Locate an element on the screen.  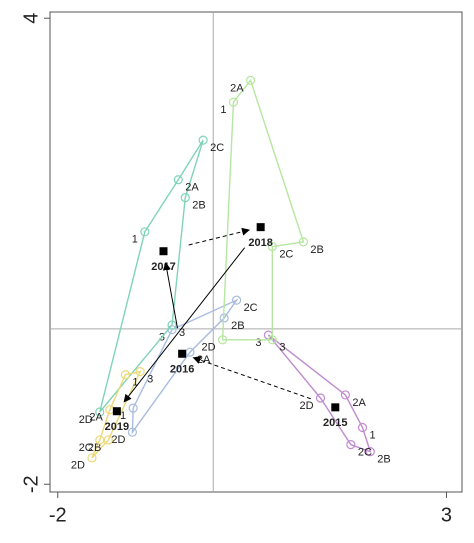
year-label: 2019 is located at coordinates (117, 427).